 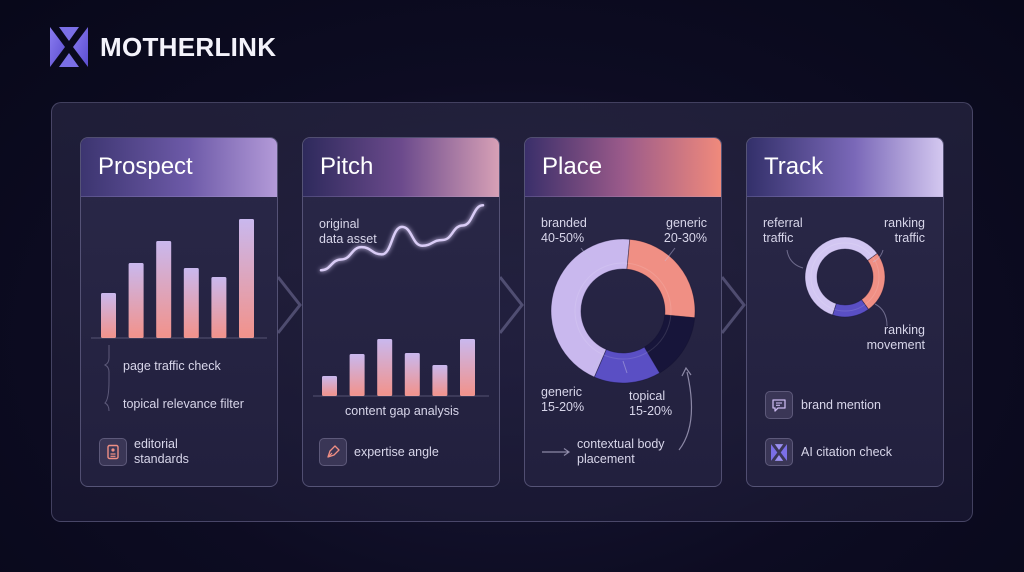 I want to click on feature-label-ai-citation: AI citation check, so click(x=847, y=452).